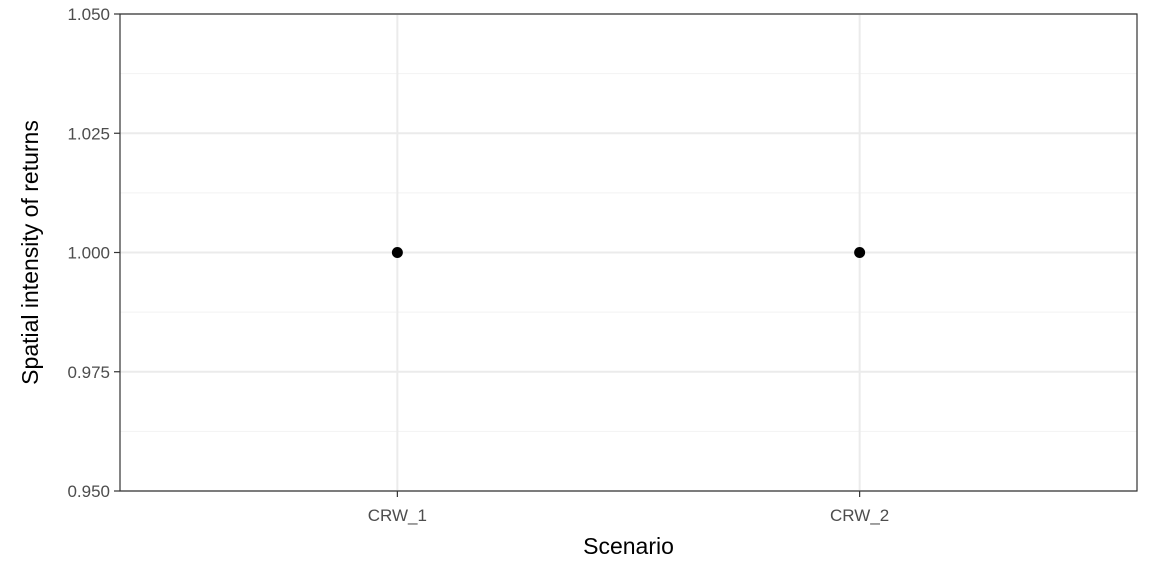 The width and height of the screenshot is (1152, 576). Describe the element at coordinates (397, 515) in the screenshot. I see `x-tick-label: CRW_1` at that location.